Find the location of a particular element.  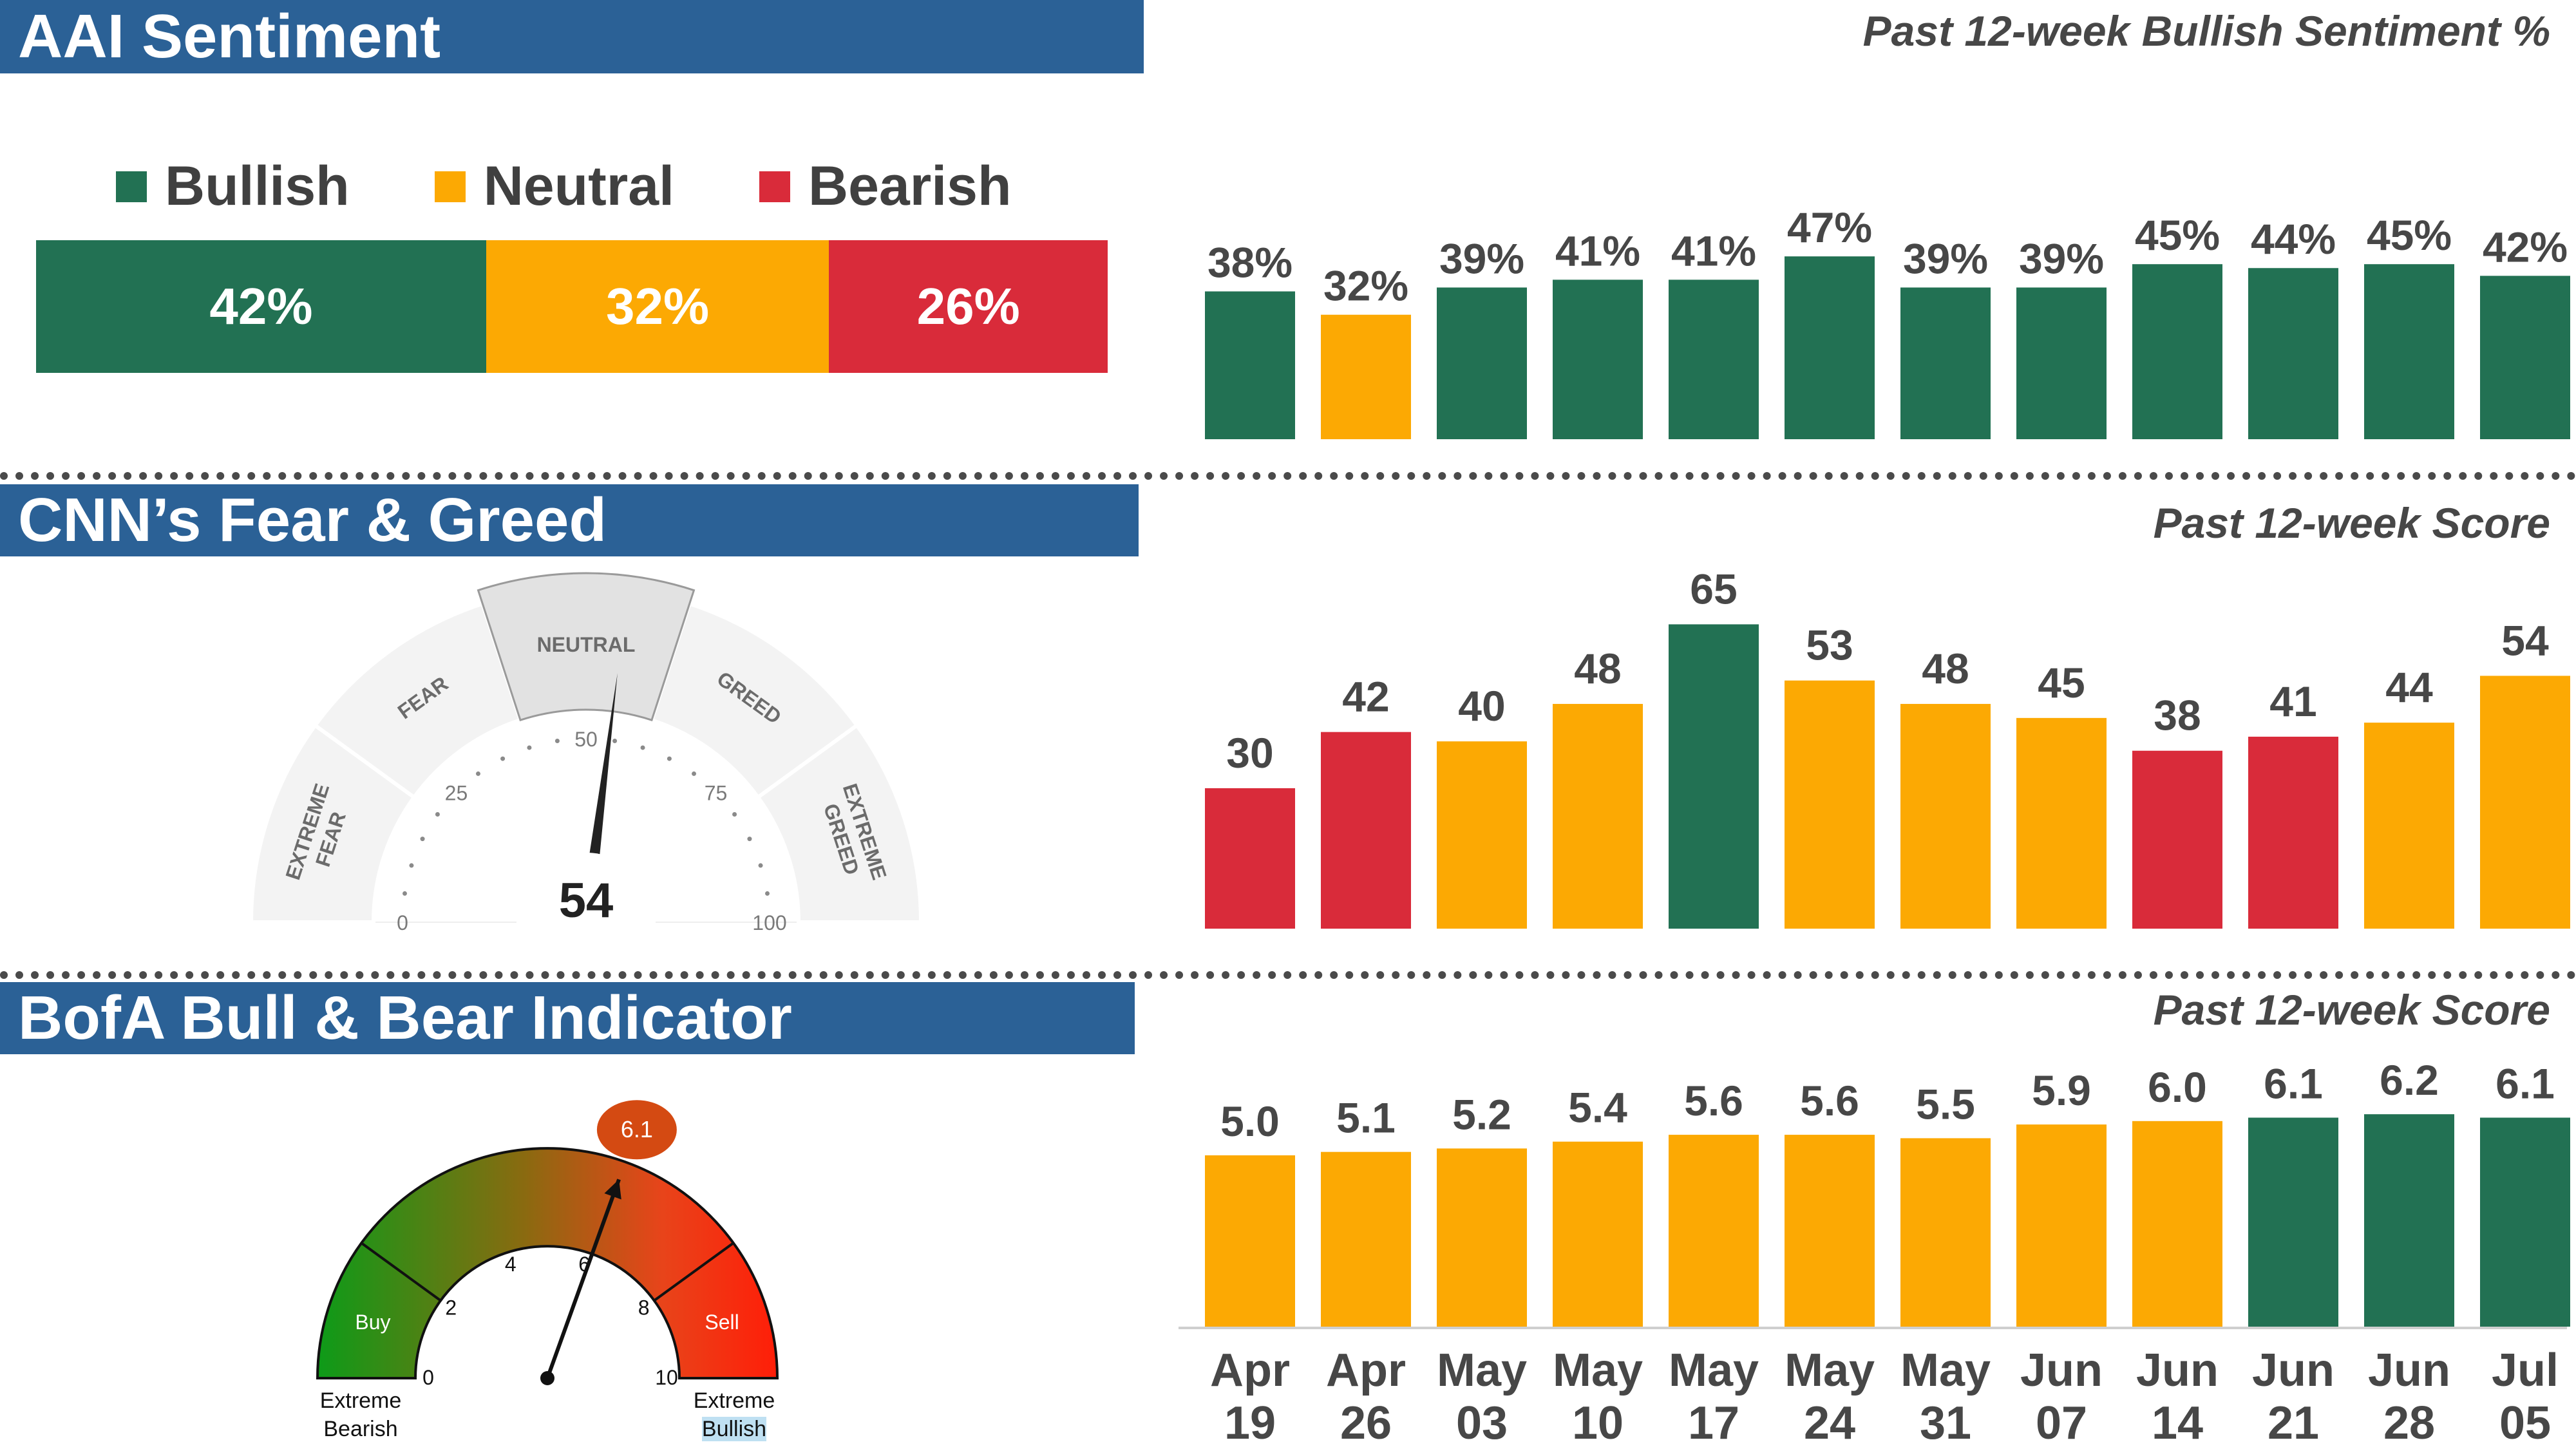

left-caption-line1: Extreme is located at coordinates (361, 1401).